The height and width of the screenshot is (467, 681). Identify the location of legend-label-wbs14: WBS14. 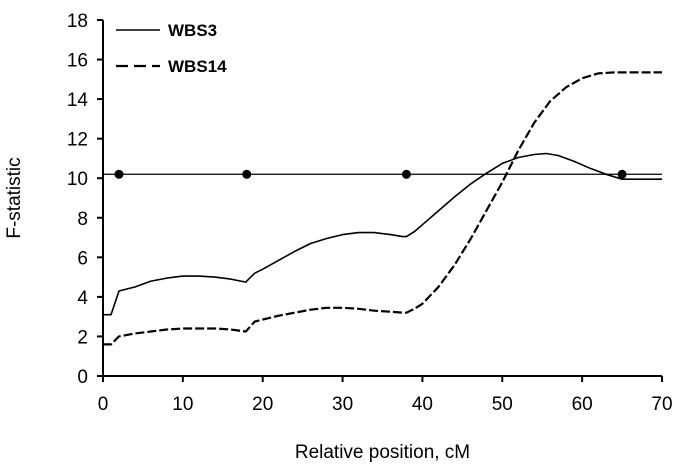
(197, 66).